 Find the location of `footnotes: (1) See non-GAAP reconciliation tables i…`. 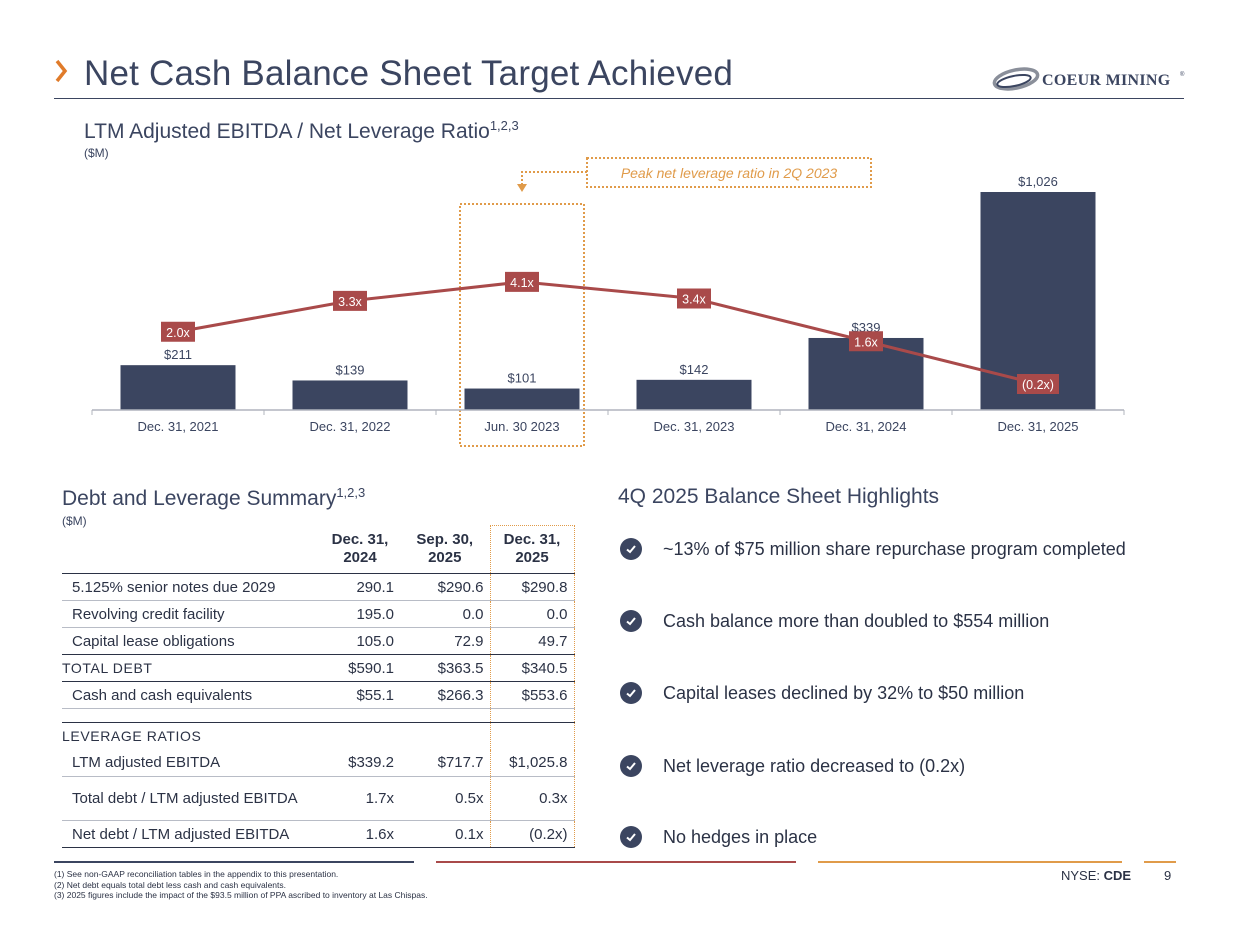

footnotes: (1) See non-GAAP reconciliation tables i… is located at coordinates (241, 885).